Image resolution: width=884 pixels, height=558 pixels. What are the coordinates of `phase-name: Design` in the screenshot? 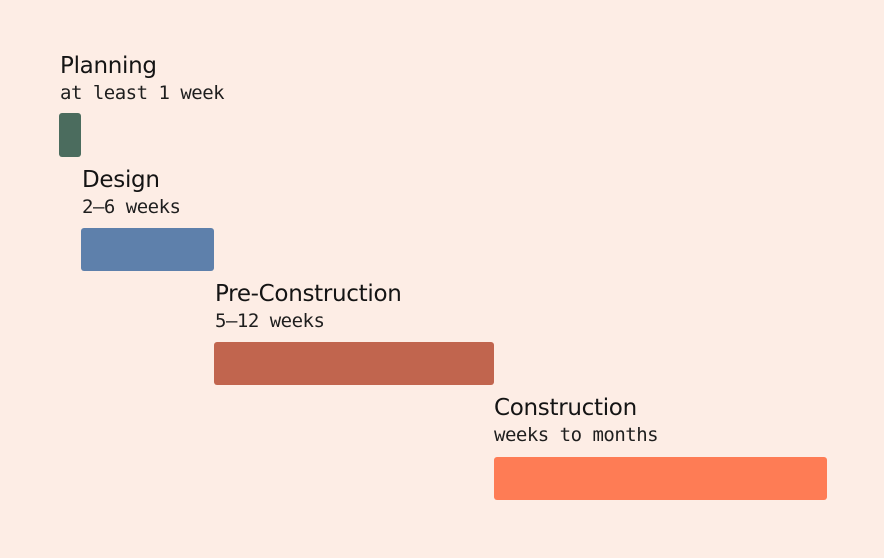 It's located at (121, 180).